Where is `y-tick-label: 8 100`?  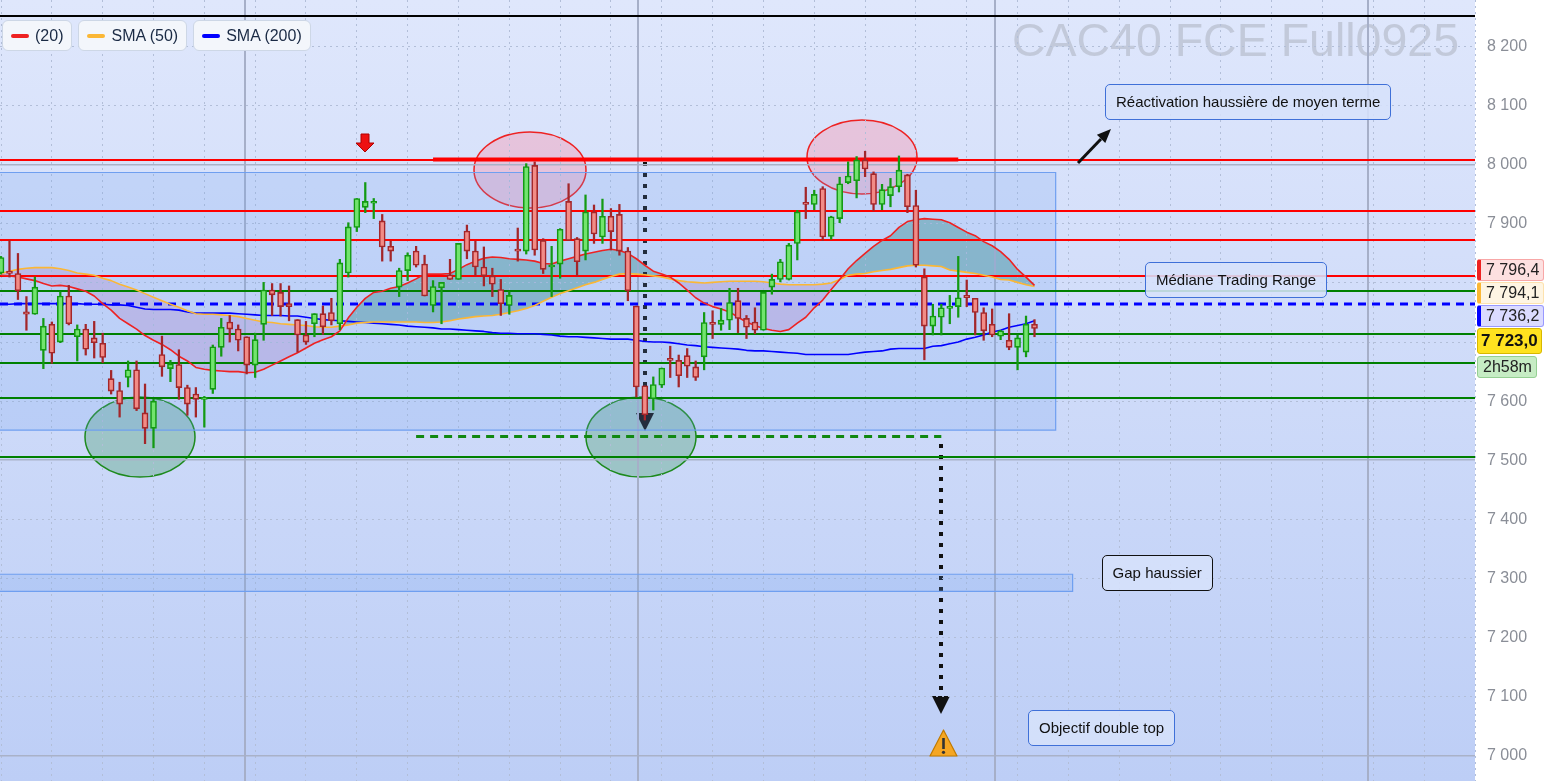
y-tick-label: 8 100 is located at coordinates (1507, 105).